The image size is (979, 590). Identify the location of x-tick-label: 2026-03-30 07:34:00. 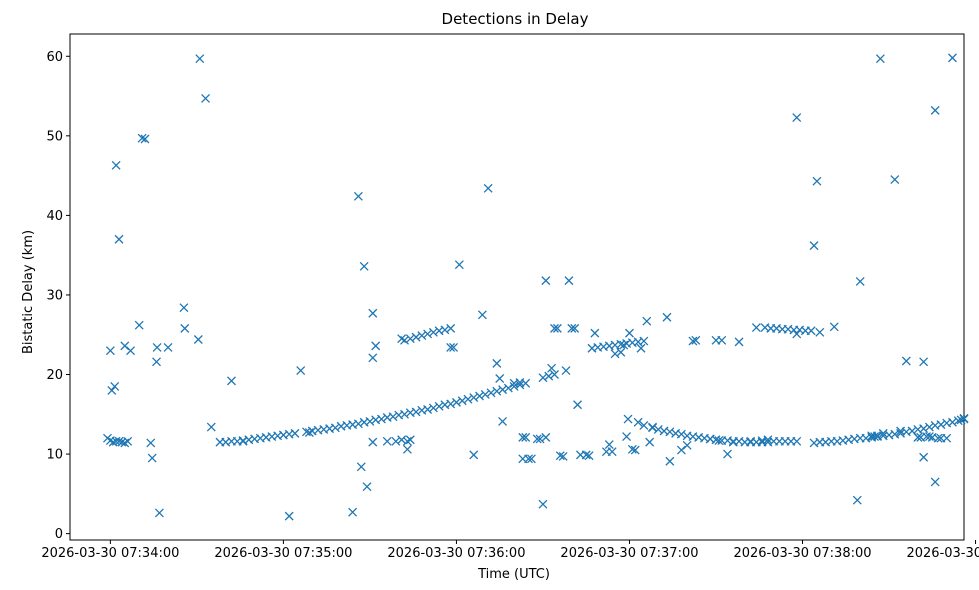
(110, 553).